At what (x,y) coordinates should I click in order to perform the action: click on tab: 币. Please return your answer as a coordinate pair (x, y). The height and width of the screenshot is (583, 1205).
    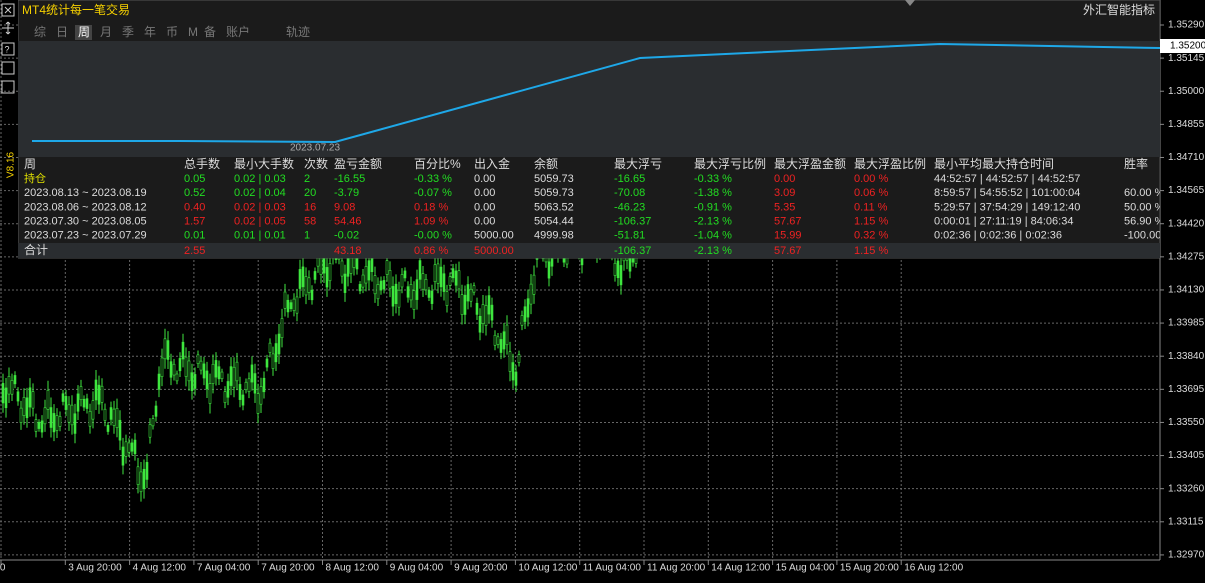
    Looking at the image, I should click on (172, 32).